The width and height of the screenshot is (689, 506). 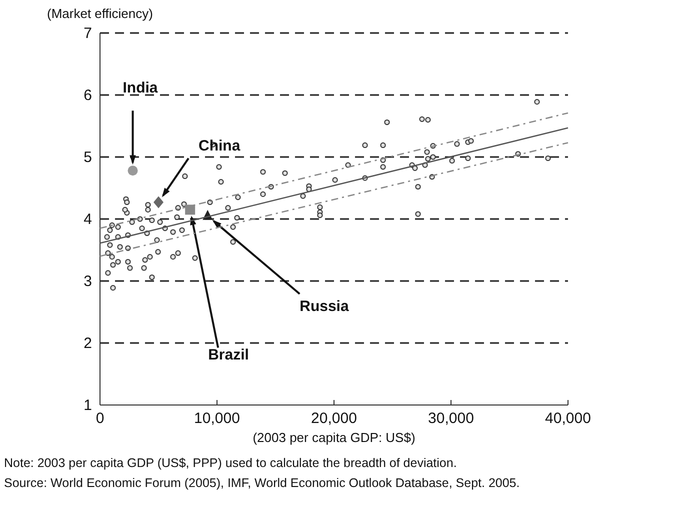 I want to click on source-note: Source: World Economic Forum (2005), IMF, World Economic Outlook Database, Sept. 2005., so click(x=262, y=483).